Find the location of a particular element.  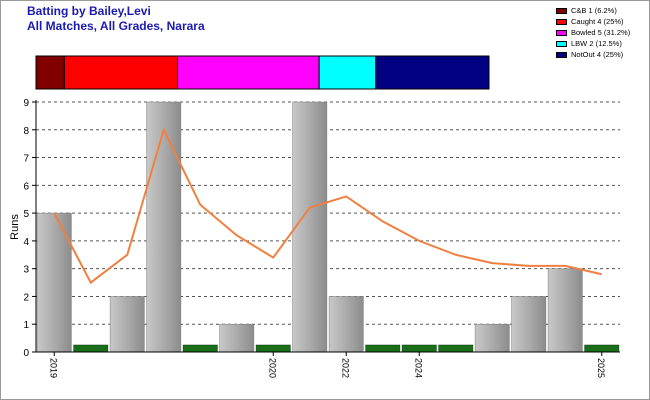

legend-label: C&B 1 (6.2%) is located at coordinates (594, 10).